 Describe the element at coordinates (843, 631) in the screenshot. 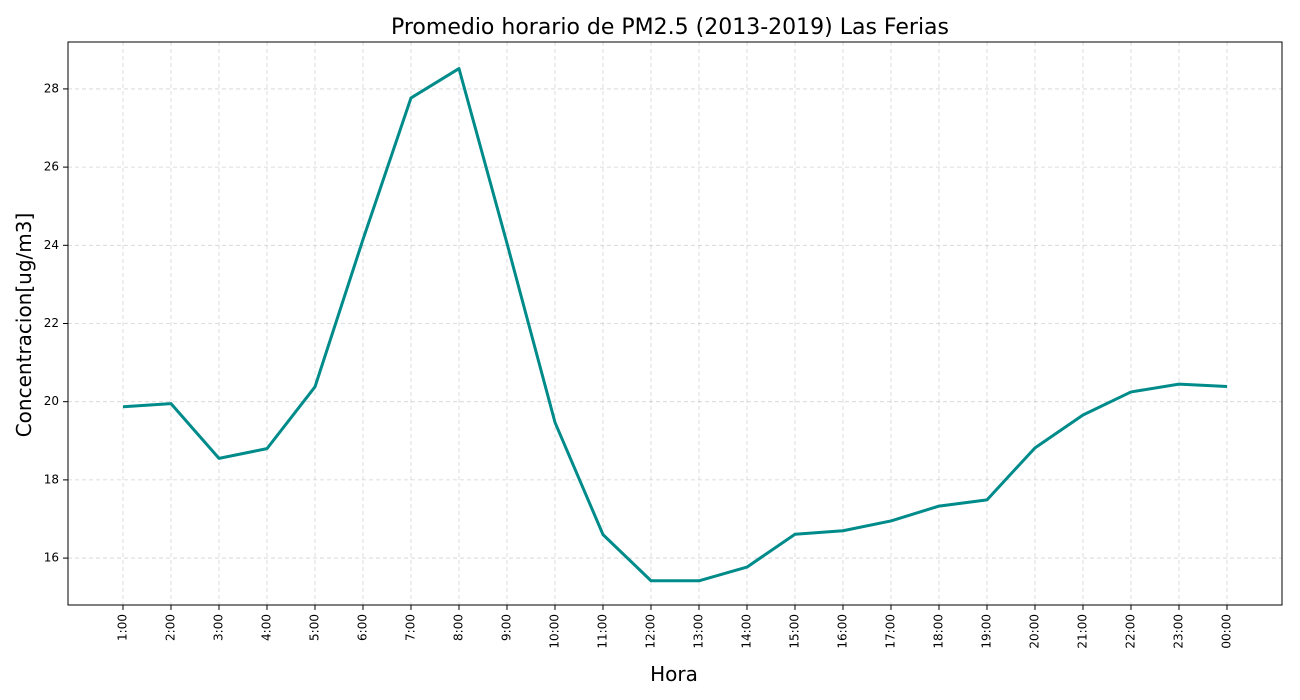

I see `x-tick-label: 16:00` at that location.